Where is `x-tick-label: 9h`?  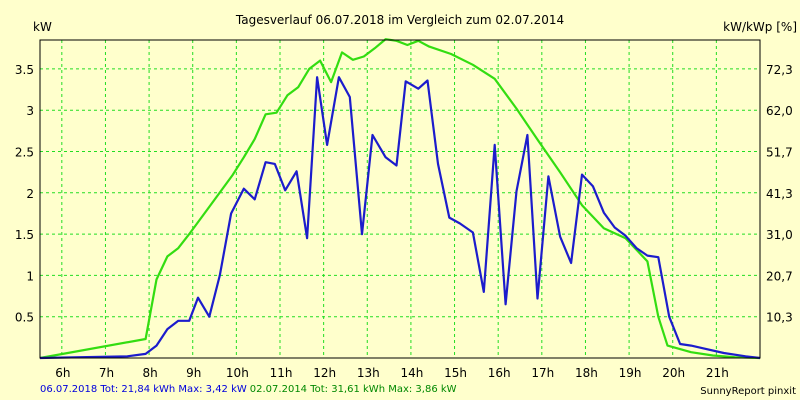 x-tick-label: 9h is located at coordinates (193, 373).